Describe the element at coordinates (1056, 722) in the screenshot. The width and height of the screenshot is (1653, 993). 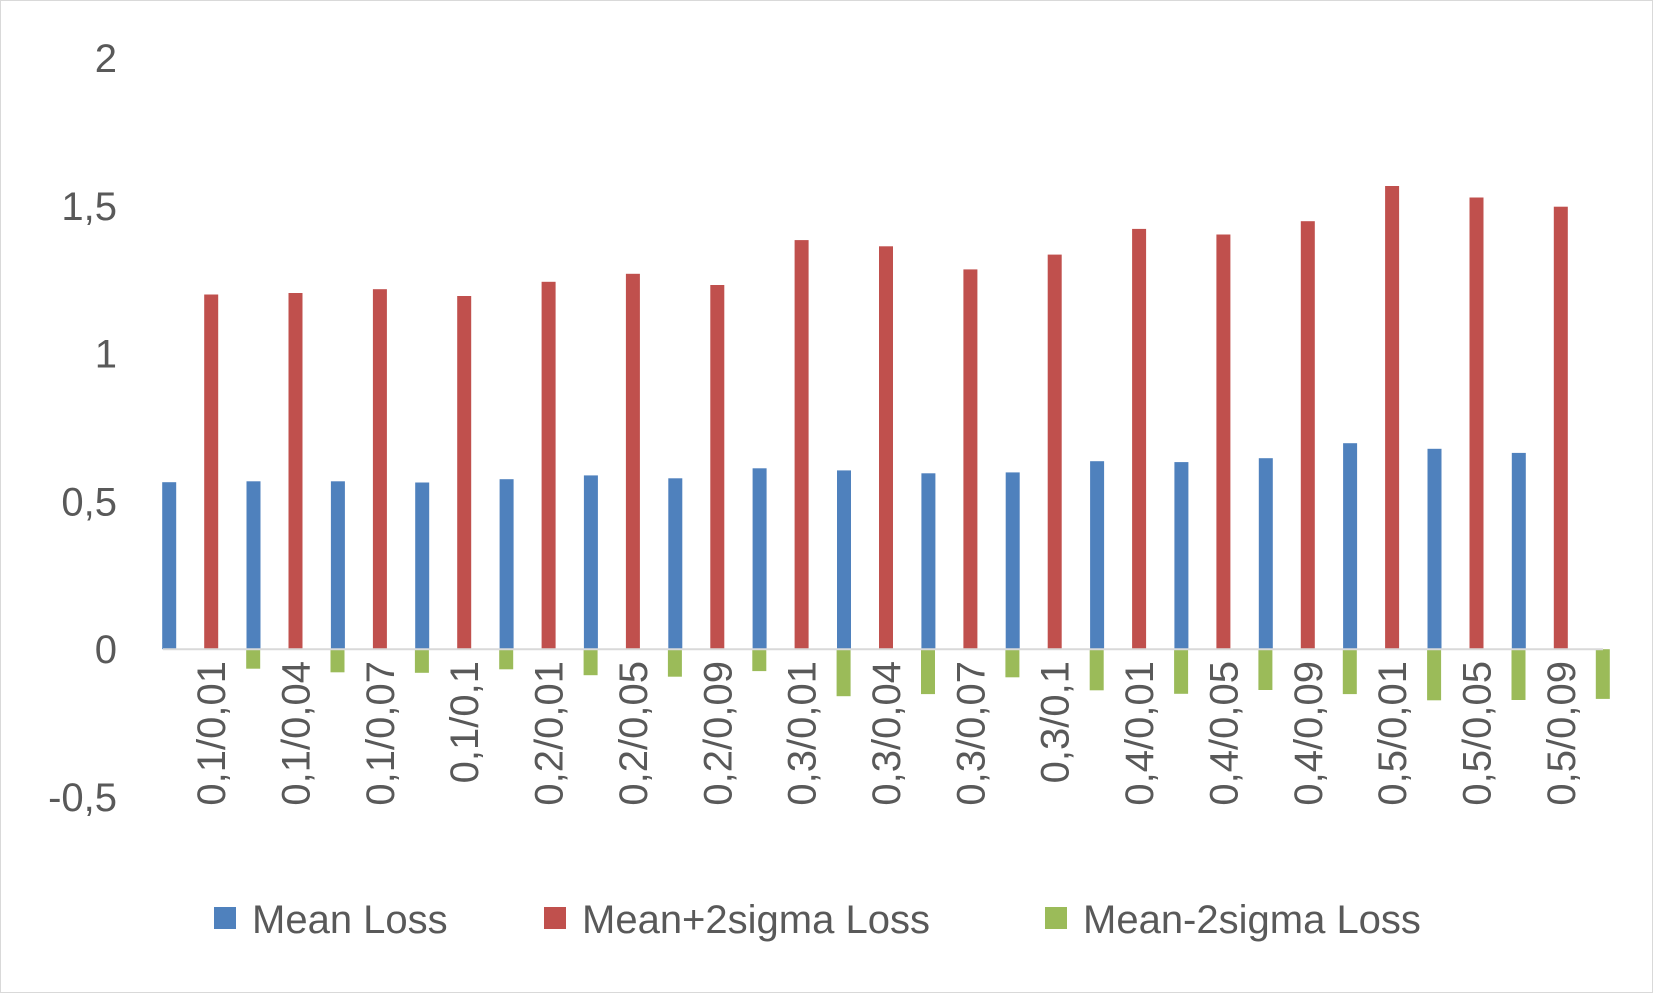
I see `x-tick-label: 0,3/0,1` at that location.